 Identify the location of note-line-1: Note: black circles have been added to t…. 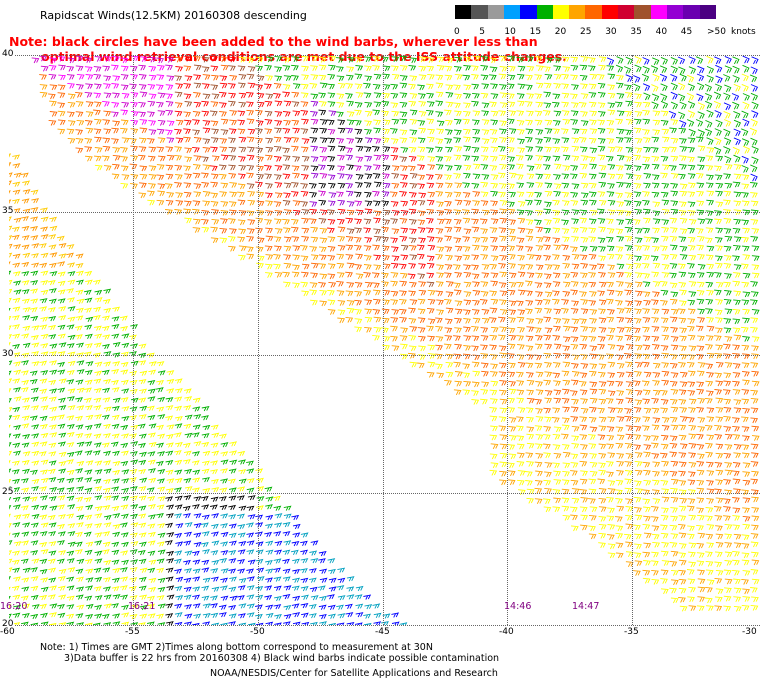
(273, 41).